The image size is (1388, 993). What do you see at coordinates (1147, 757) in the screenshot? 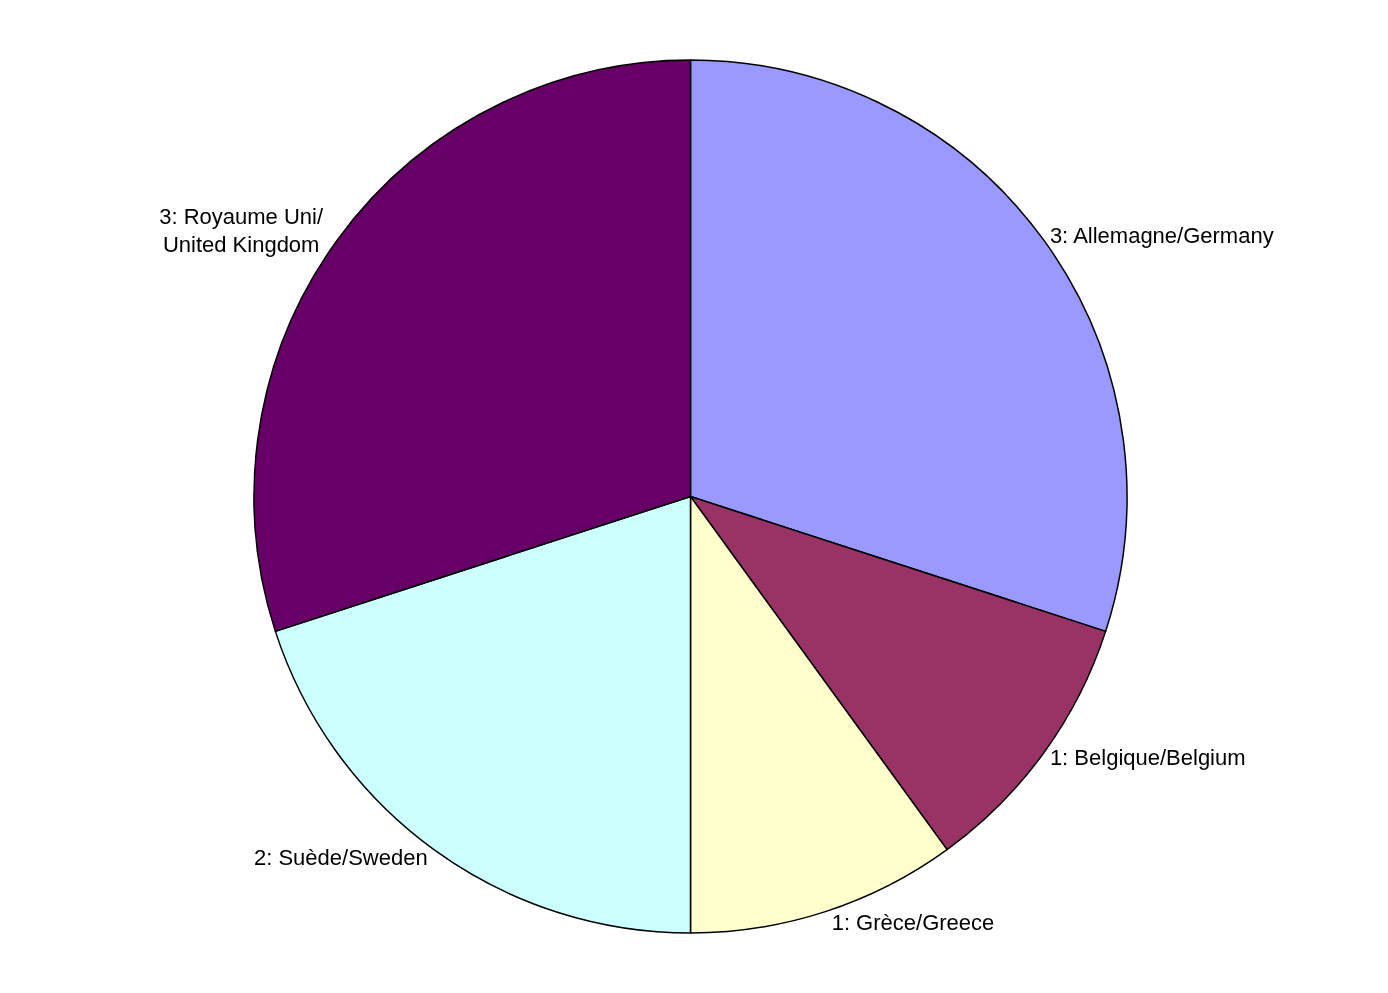
I see `slice-label: 1: Belgique/Belgium` at bounding box center [1147, 757].